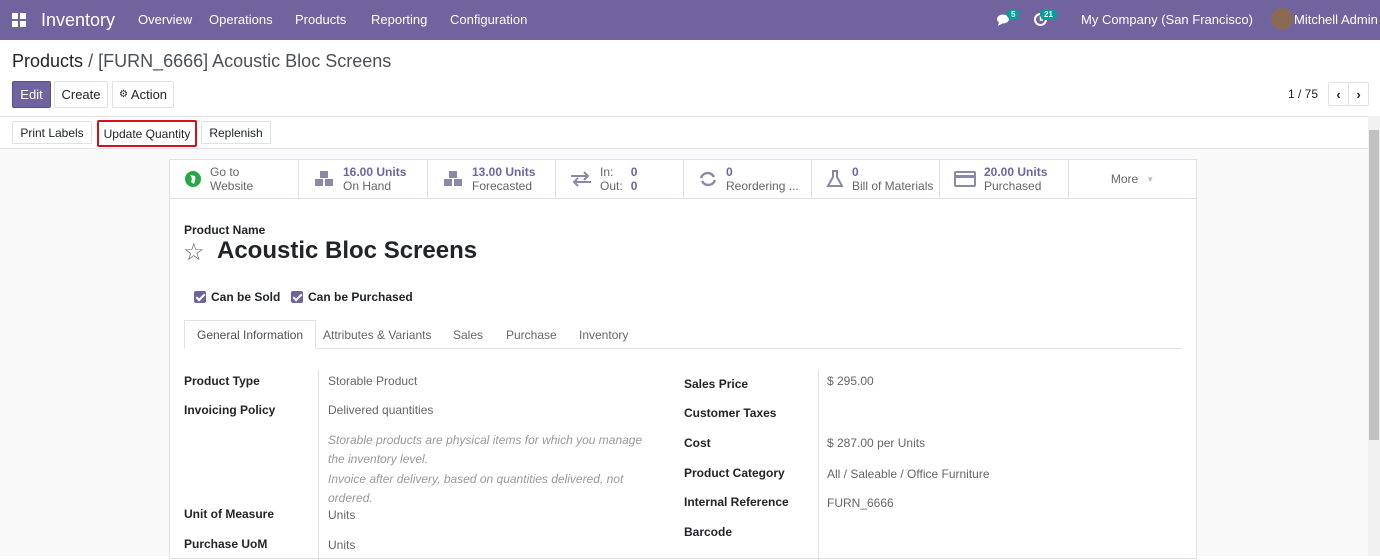 The width and height of the screenshot is (1380, 560). Describe the element at coordinates (716, 384) in the screenshot. I see `sales-price-label: Sales Price` at that location.